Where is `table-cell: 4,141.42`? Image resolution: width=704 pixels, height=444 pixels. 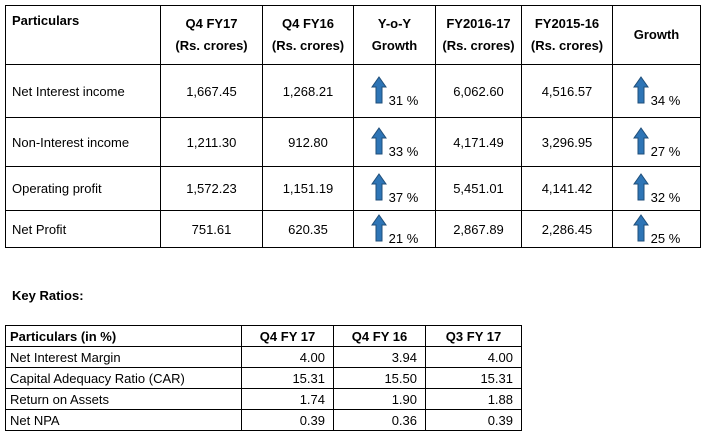 table-cell: 4,141.42 is located at coordinates (567, 188).